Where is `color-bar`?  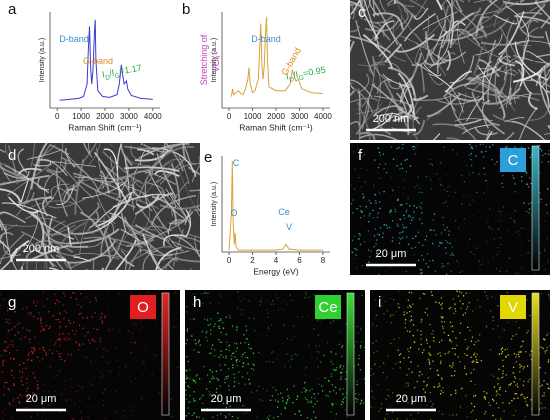
color-bar is located at coordinates (535, 354).